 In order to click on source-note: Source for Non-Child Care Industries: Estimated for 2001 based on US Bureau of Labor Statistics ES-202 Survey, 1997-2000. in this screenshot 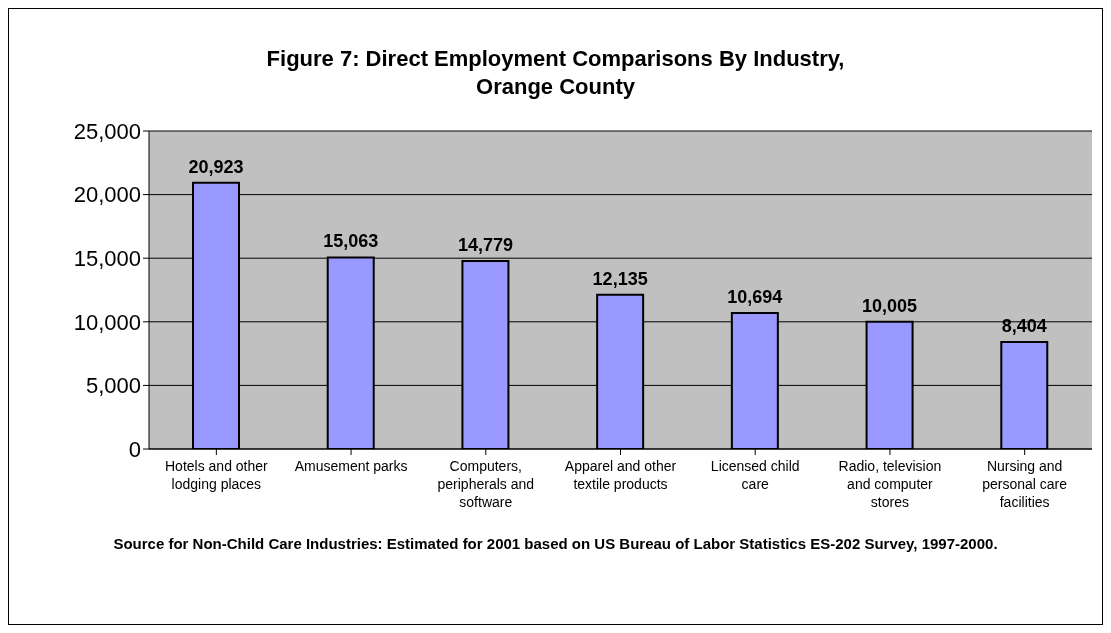, I will do `click(555, 544)`.